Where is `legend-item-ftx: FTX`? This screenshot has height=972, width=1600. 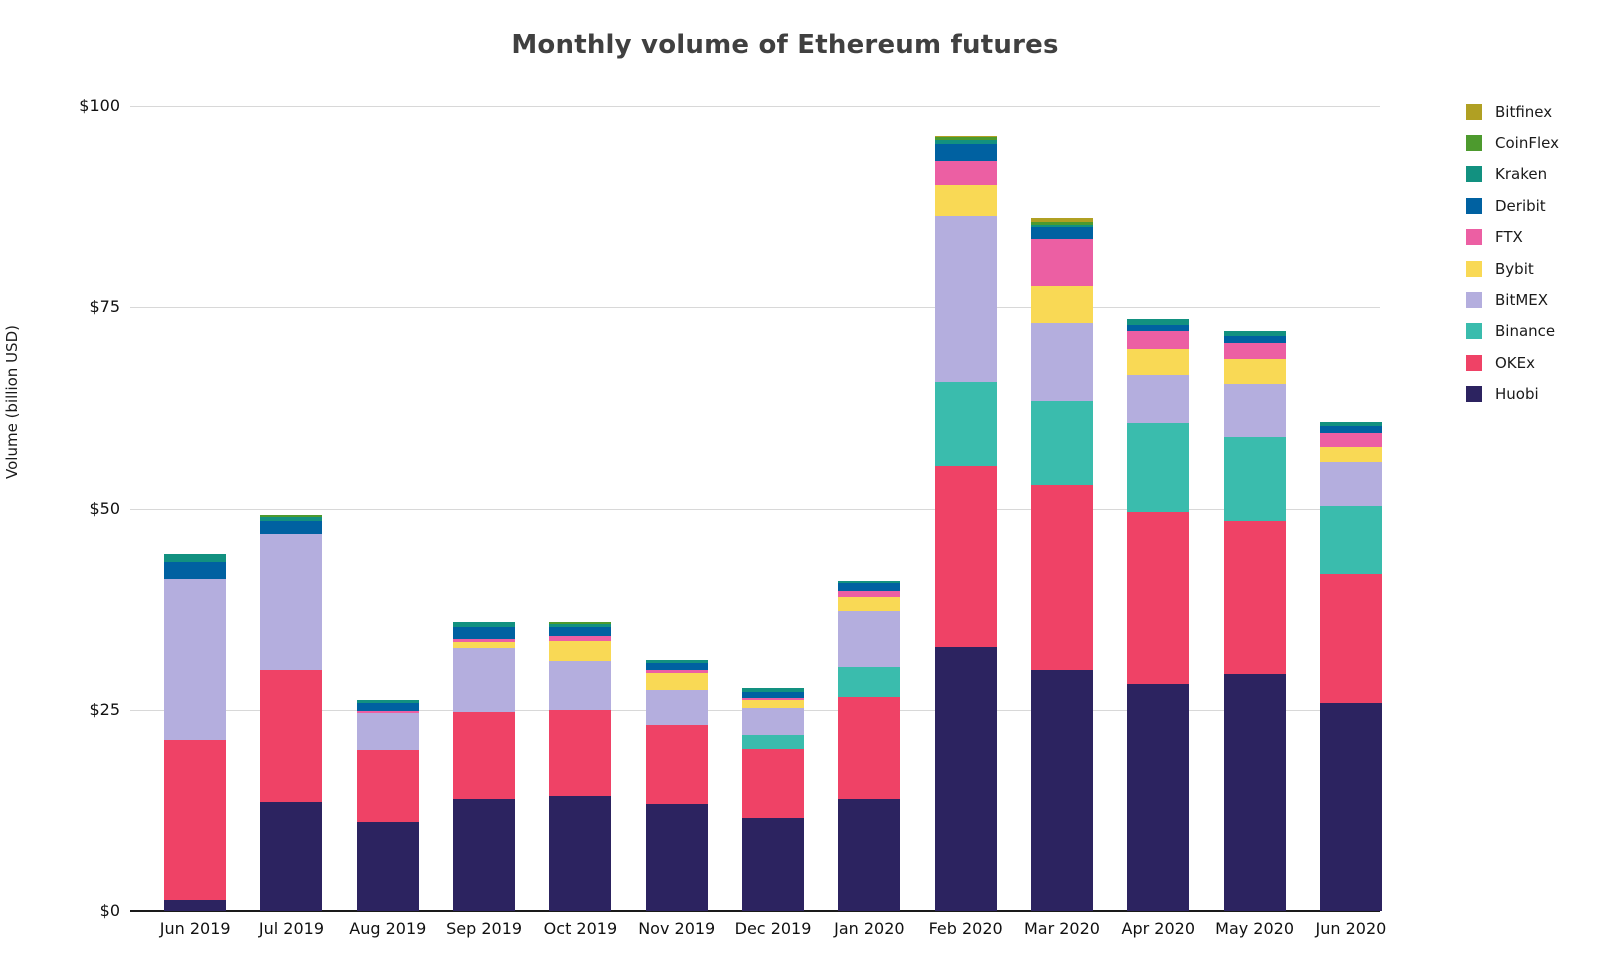 legend-item-ftx: FTX is located at coordinates (1512, 237).